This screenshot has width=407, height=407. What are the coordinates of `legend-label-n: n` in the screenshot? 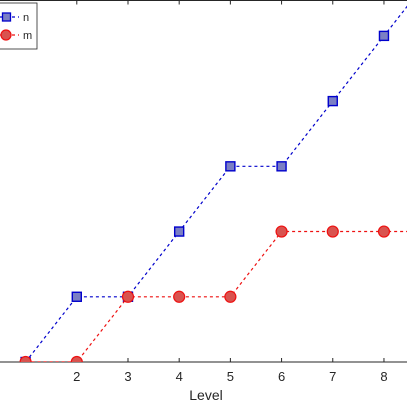 It's located at (26, 18).